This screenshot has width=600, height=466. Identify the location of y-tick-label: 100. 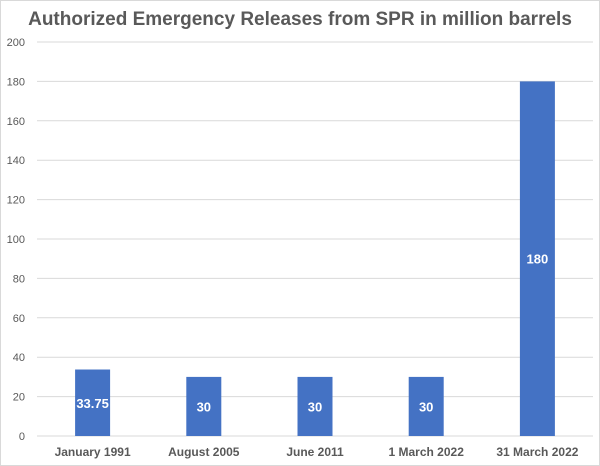
(16, 240).